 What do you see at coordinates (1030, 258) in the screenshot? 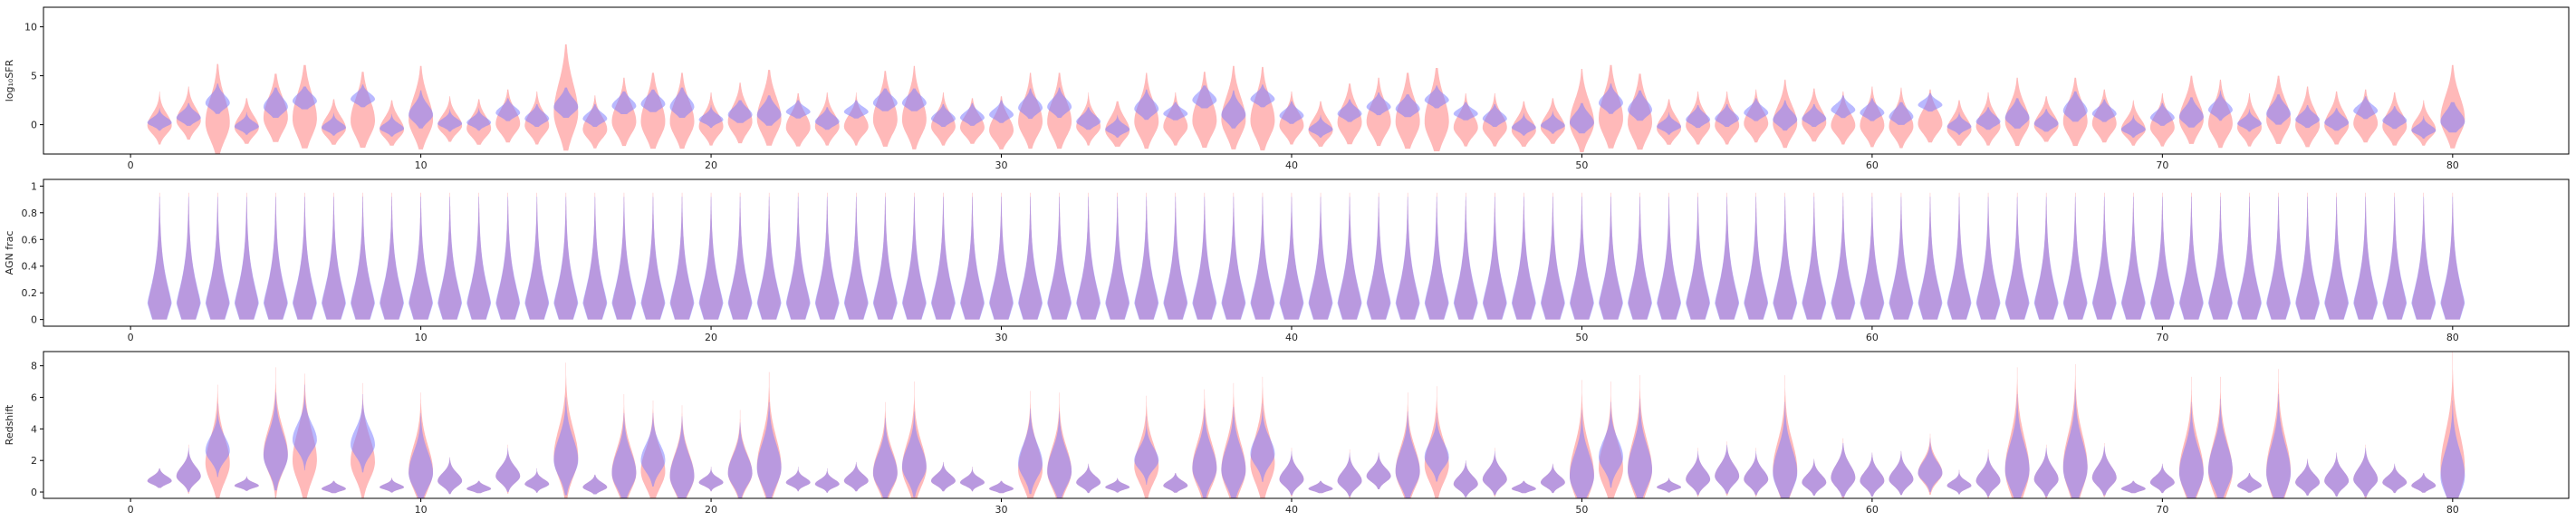
I see `violin-s2-x31` at bounding box center [1030, 258].